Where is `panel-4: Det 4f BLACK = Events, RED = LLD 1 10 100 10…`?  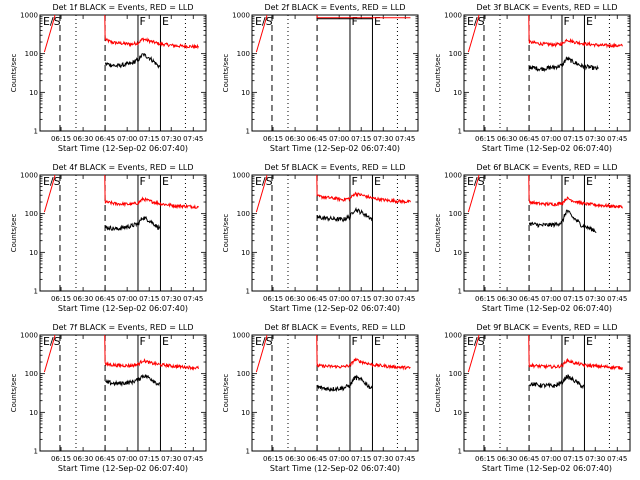
panel-4: Det 4f BLACK = Events, RED = LLD 1 10 100 10… is located at coordinates (108, 238).